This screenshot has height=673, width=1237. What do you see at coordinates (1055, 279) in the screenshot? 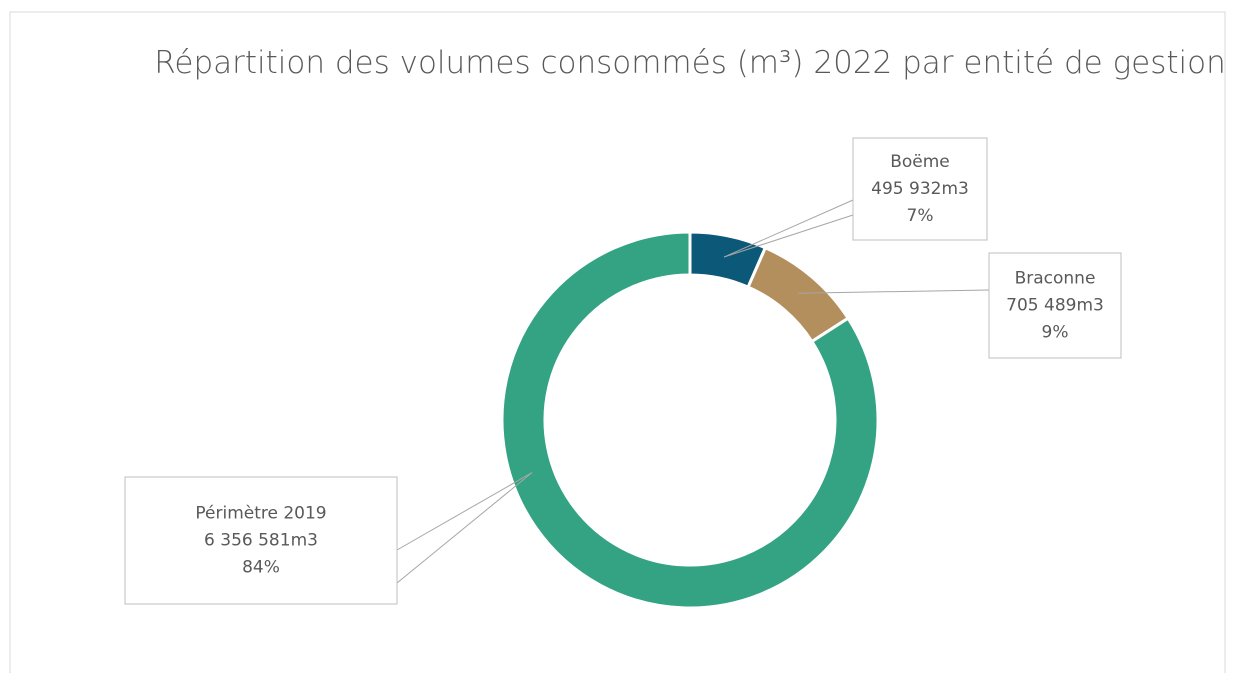
I see `category-label: Braconne` at bounding box center [1055, 279].